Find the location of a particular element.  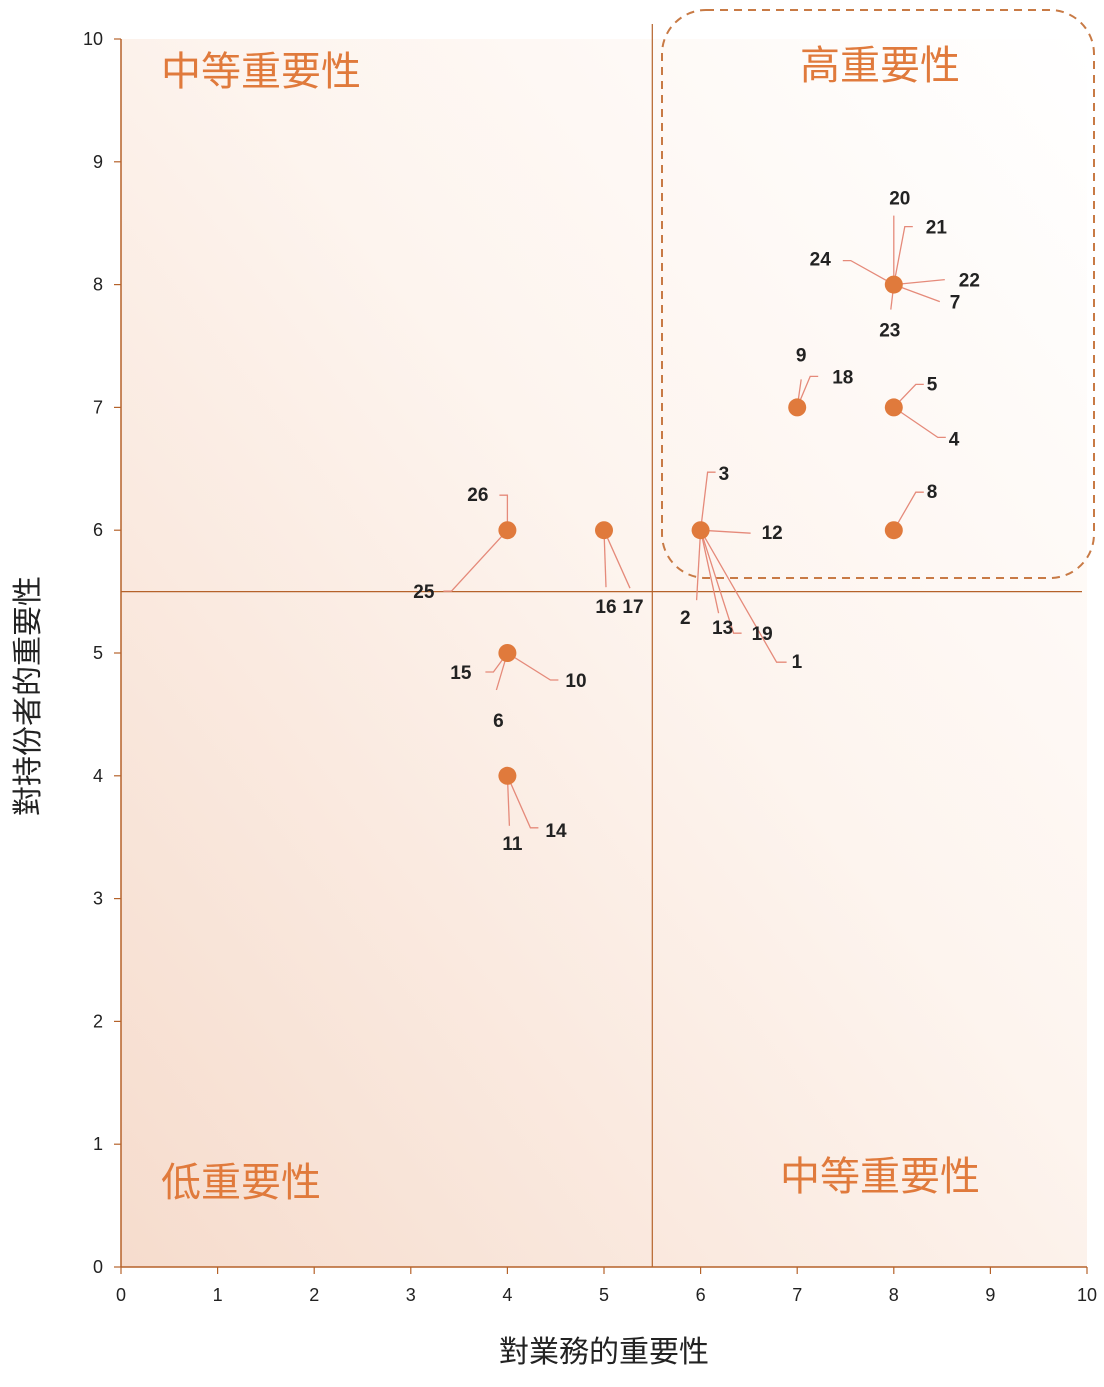

point-label-23: 23 is located at coordinates (889, 331).